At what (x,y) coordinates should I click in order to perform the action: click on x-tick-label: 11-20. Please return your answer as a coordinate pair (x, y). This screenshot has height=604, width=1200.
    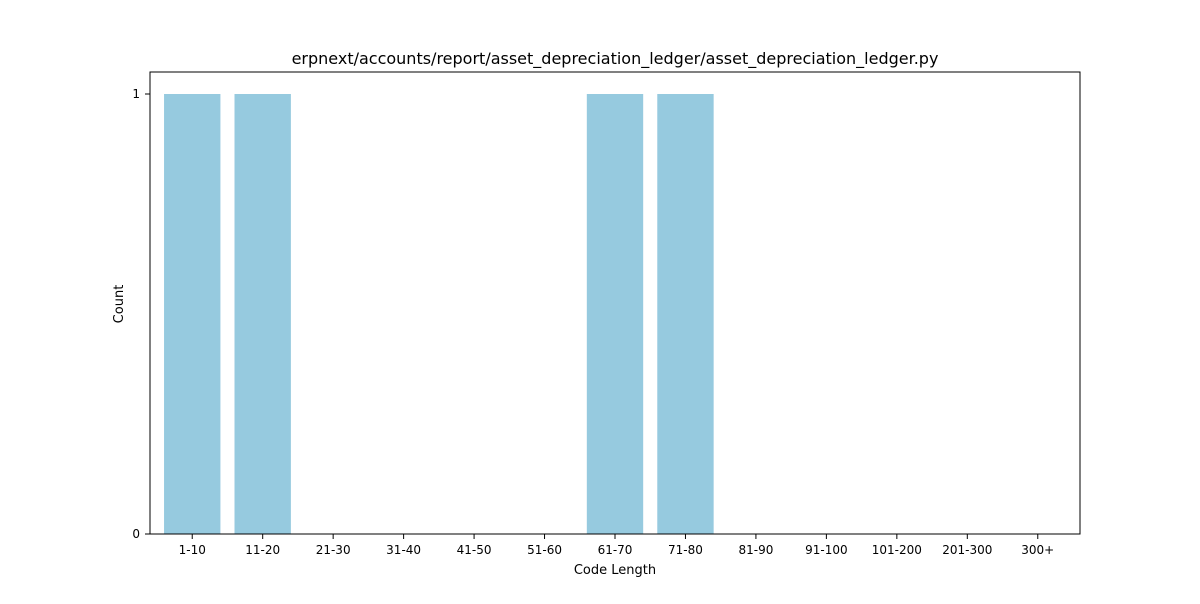
    Looking at the image, I should click on (262, 550).